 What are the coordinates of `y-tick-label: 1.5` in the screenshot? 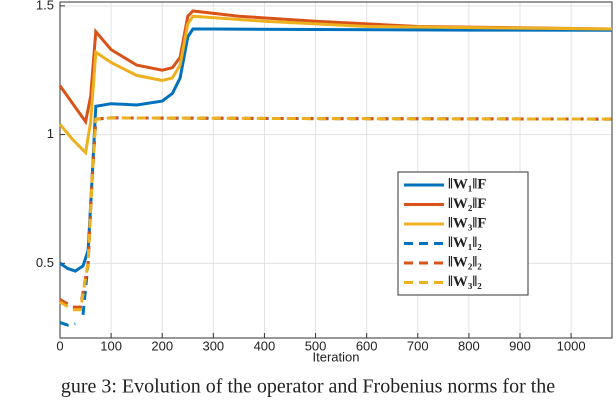 It's located at (45, 6).